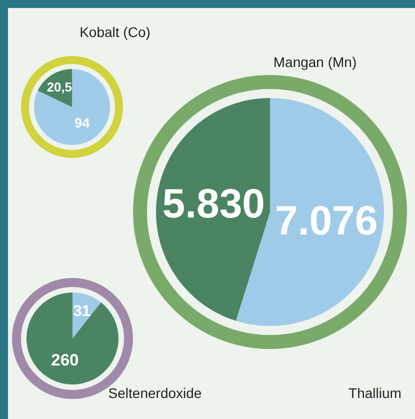  Describe the element at coordinates (115, 32) in the screenshot. I see `chart-title: Kobalt (Co)` at that location.